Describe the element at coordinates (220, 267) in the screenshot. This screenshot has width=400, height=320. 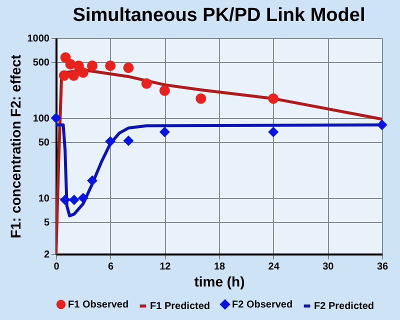
I see `x-tick-label: 18` at that location.